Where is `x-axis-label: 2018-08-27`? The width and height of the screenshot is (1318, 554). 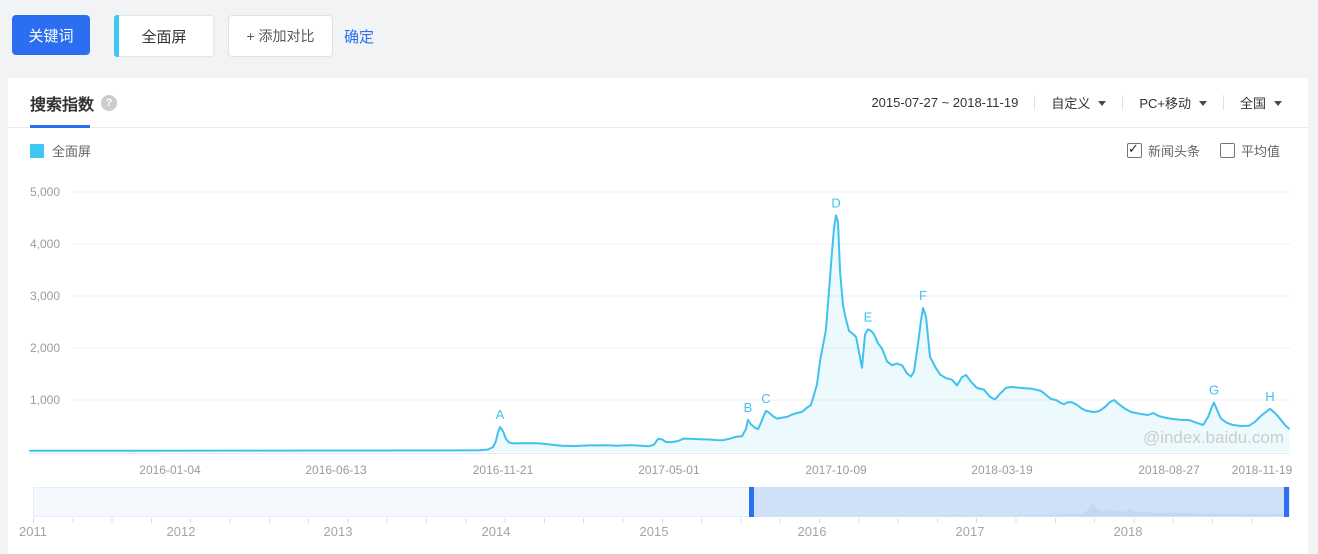
x-axis-label: 2018-08-27 is located at coordinates (1169, 470).